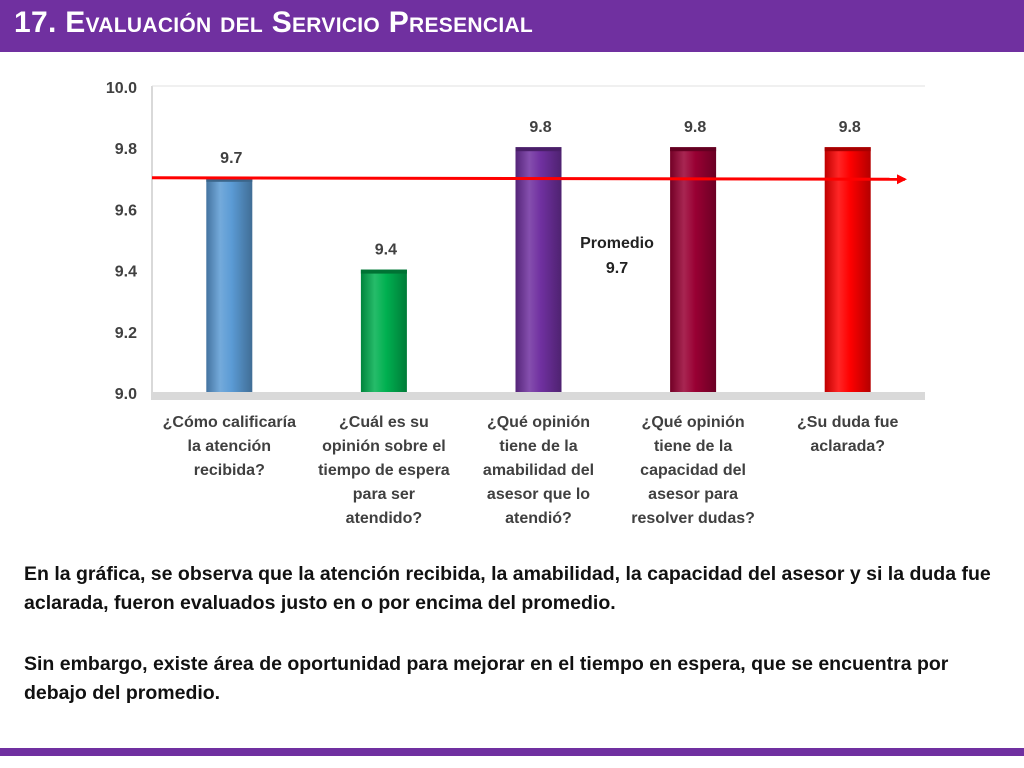 This screenshot has width=1024, height=768. What do you see at coordinates (229, 446) in the screenshot?
I see `x-category-label: ¿Cómo calificaría la atención recibida?` at bounding box center [229, 446].